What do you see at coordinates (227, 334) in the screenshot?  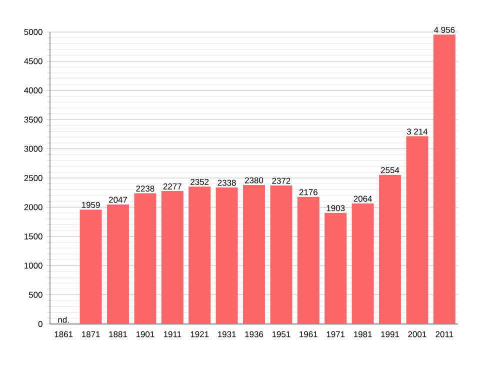 I see `x-tick-label: 1931` at bounding box center [227, 334].